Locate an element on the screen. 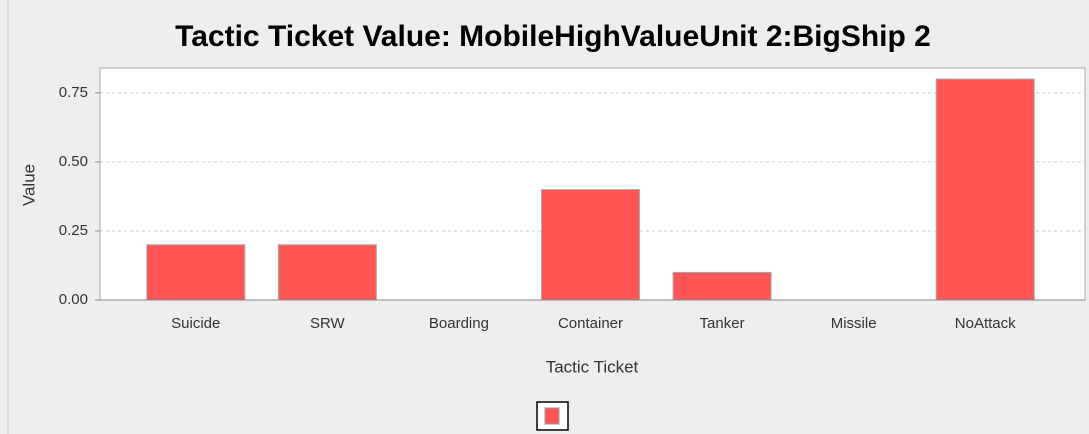 The height and width of the screenshot is (434, 1089). x-tick-label: Suicide is located at coordinates (195, 323).